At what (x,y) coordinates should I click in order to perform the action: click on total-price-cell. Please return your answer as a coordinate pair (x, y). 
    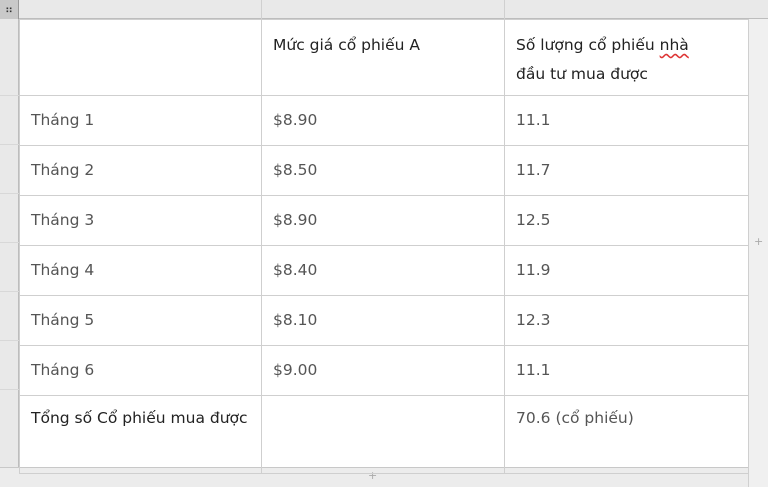
    Looking at the image, I should click on (383, 434).